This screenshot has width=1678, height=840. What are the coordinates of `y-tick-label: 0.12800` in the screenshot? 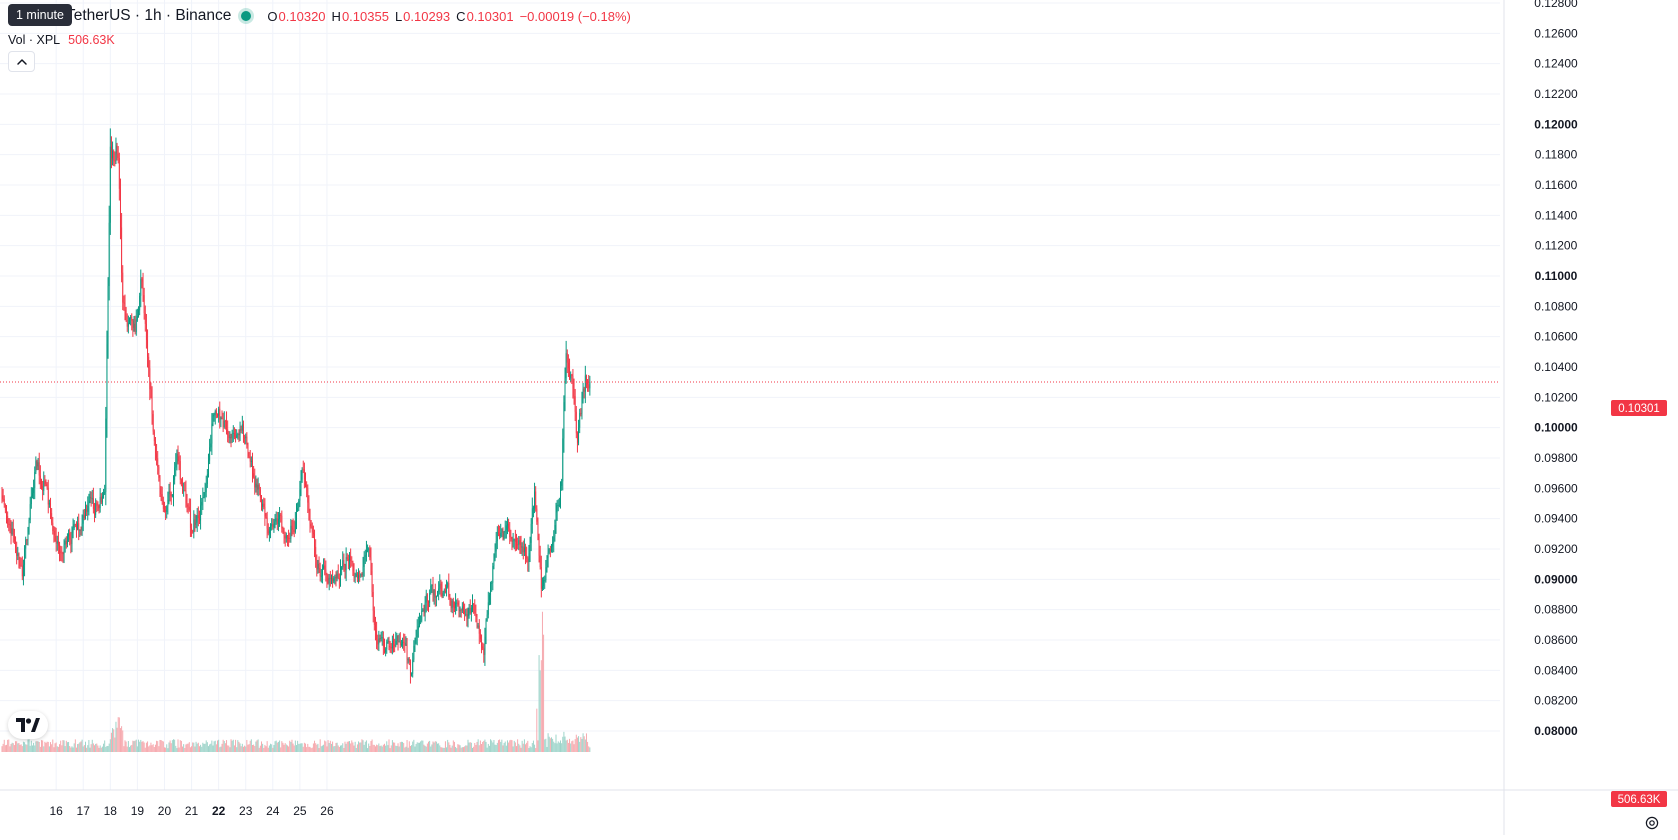 It's located at (1556, 5).